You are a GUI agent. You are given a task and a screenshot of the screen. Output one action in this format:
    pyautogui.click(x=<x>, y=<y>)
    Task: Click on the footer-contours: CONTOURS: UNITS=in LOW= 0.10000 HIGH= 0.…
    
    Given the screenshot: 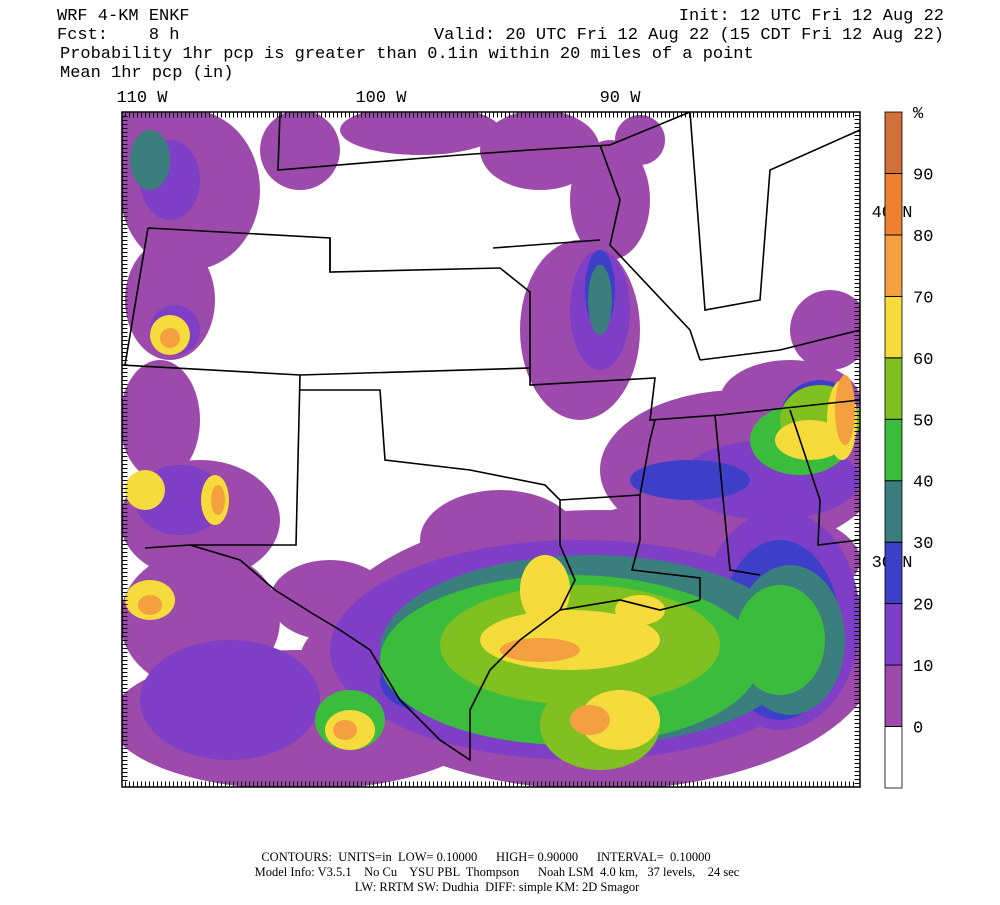 What is the action you would take?
    pyautogui.click(x=485, y=857)
    